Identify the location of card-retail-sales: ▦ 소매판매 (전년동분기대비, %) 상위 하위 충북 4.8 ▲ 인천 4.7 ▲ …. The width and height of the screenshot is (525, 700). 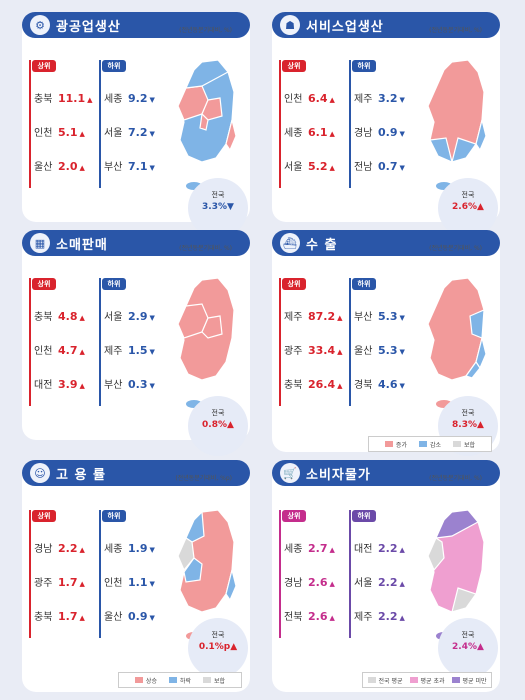
(136, 343).